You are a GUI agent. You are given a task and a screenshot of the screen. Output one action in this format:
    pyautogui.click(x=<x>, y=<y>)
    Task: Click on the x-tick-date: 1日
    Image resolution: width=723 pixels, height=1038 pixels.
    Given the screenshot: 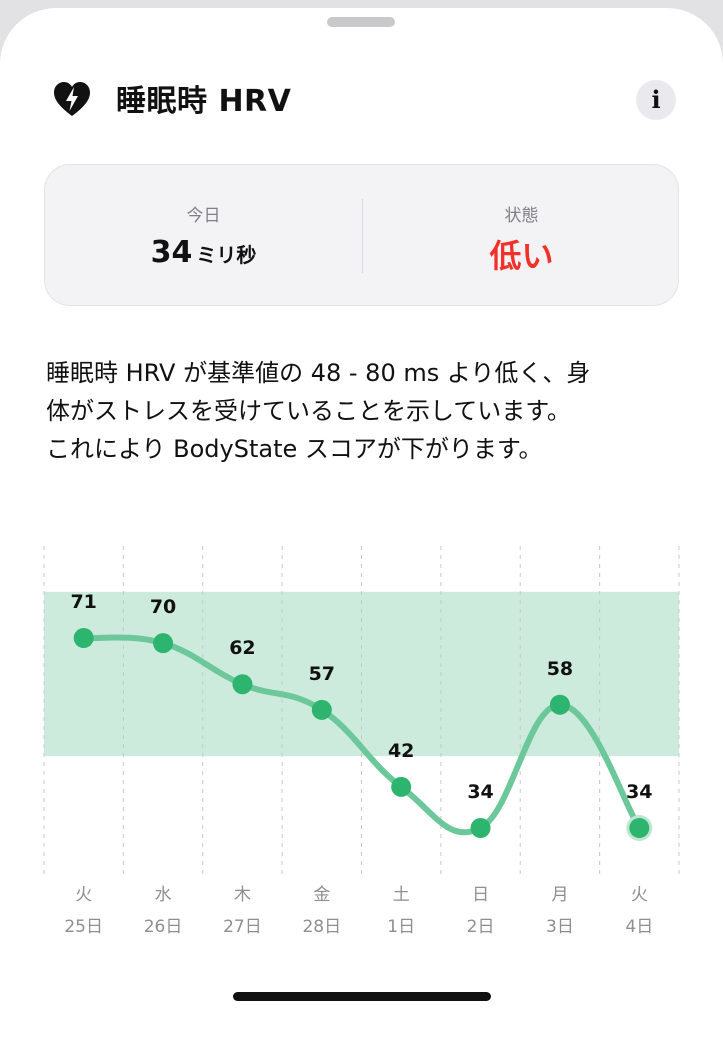 What is the action you would take?
    pyautogui.click(x=401, y=927)
    